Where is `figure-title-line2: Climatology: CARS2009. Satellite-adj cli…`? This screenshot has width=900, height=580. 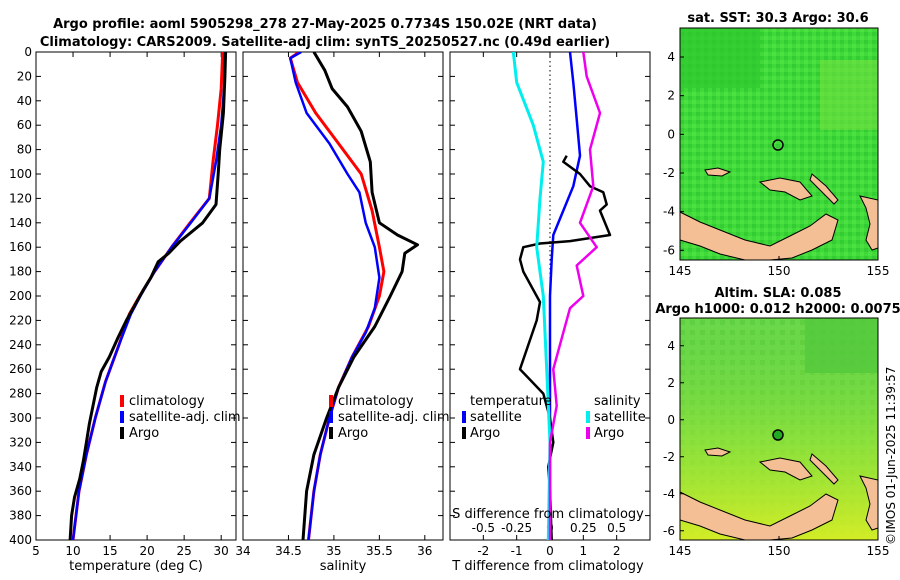
figure-title-line2: Climatology: CARS2009. Satellite-adj cli… is located at coordinates (325, 42).